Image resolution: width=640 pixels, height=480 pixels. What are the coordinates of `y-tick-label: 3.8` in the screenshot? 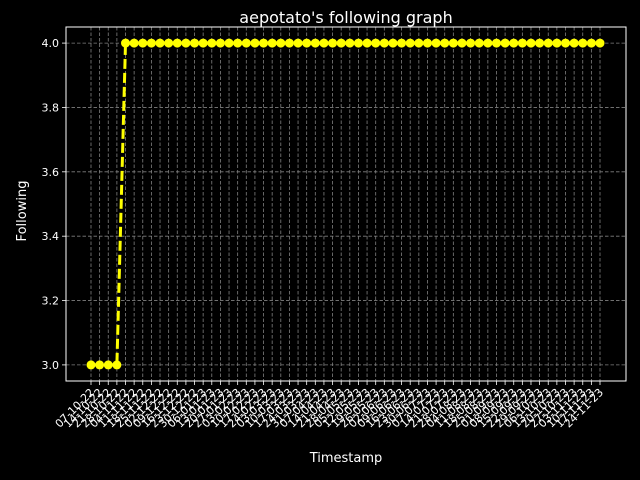 It's located at (51, 107).